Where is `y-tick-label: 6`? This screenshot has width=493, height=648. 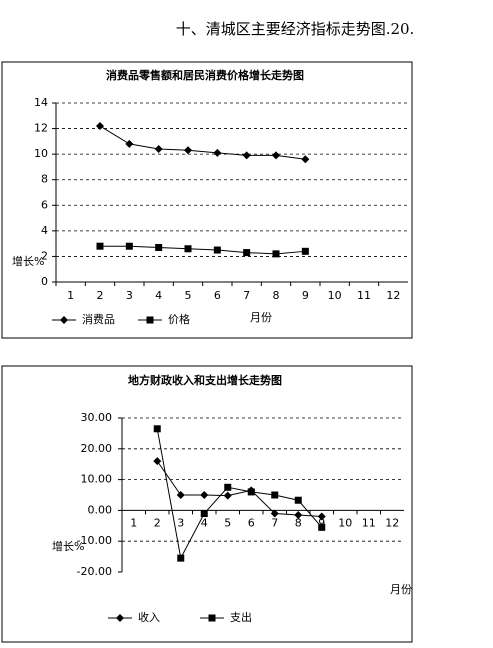
y-tick-label: 6 is located at coordinates (44, 204).